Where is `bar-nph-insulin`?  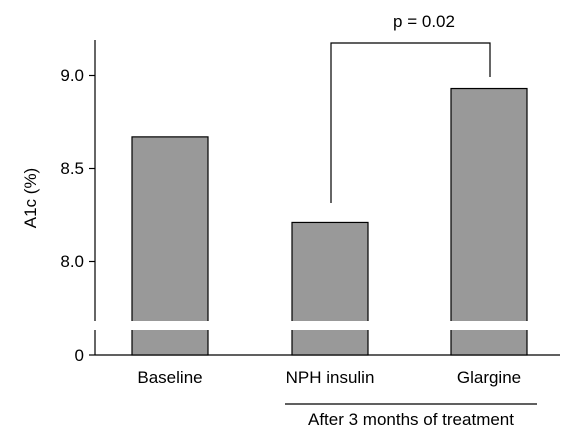
bar-nph-insulin is located at coordinates (330, 288).